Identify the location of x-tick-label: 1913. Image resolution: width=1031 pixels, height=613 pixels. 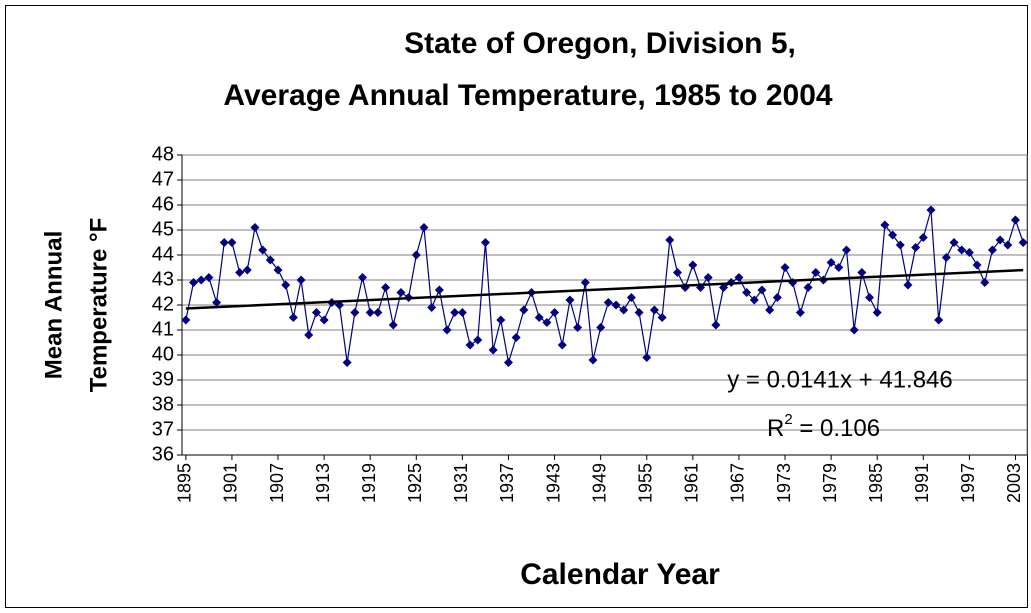
(323, 483).